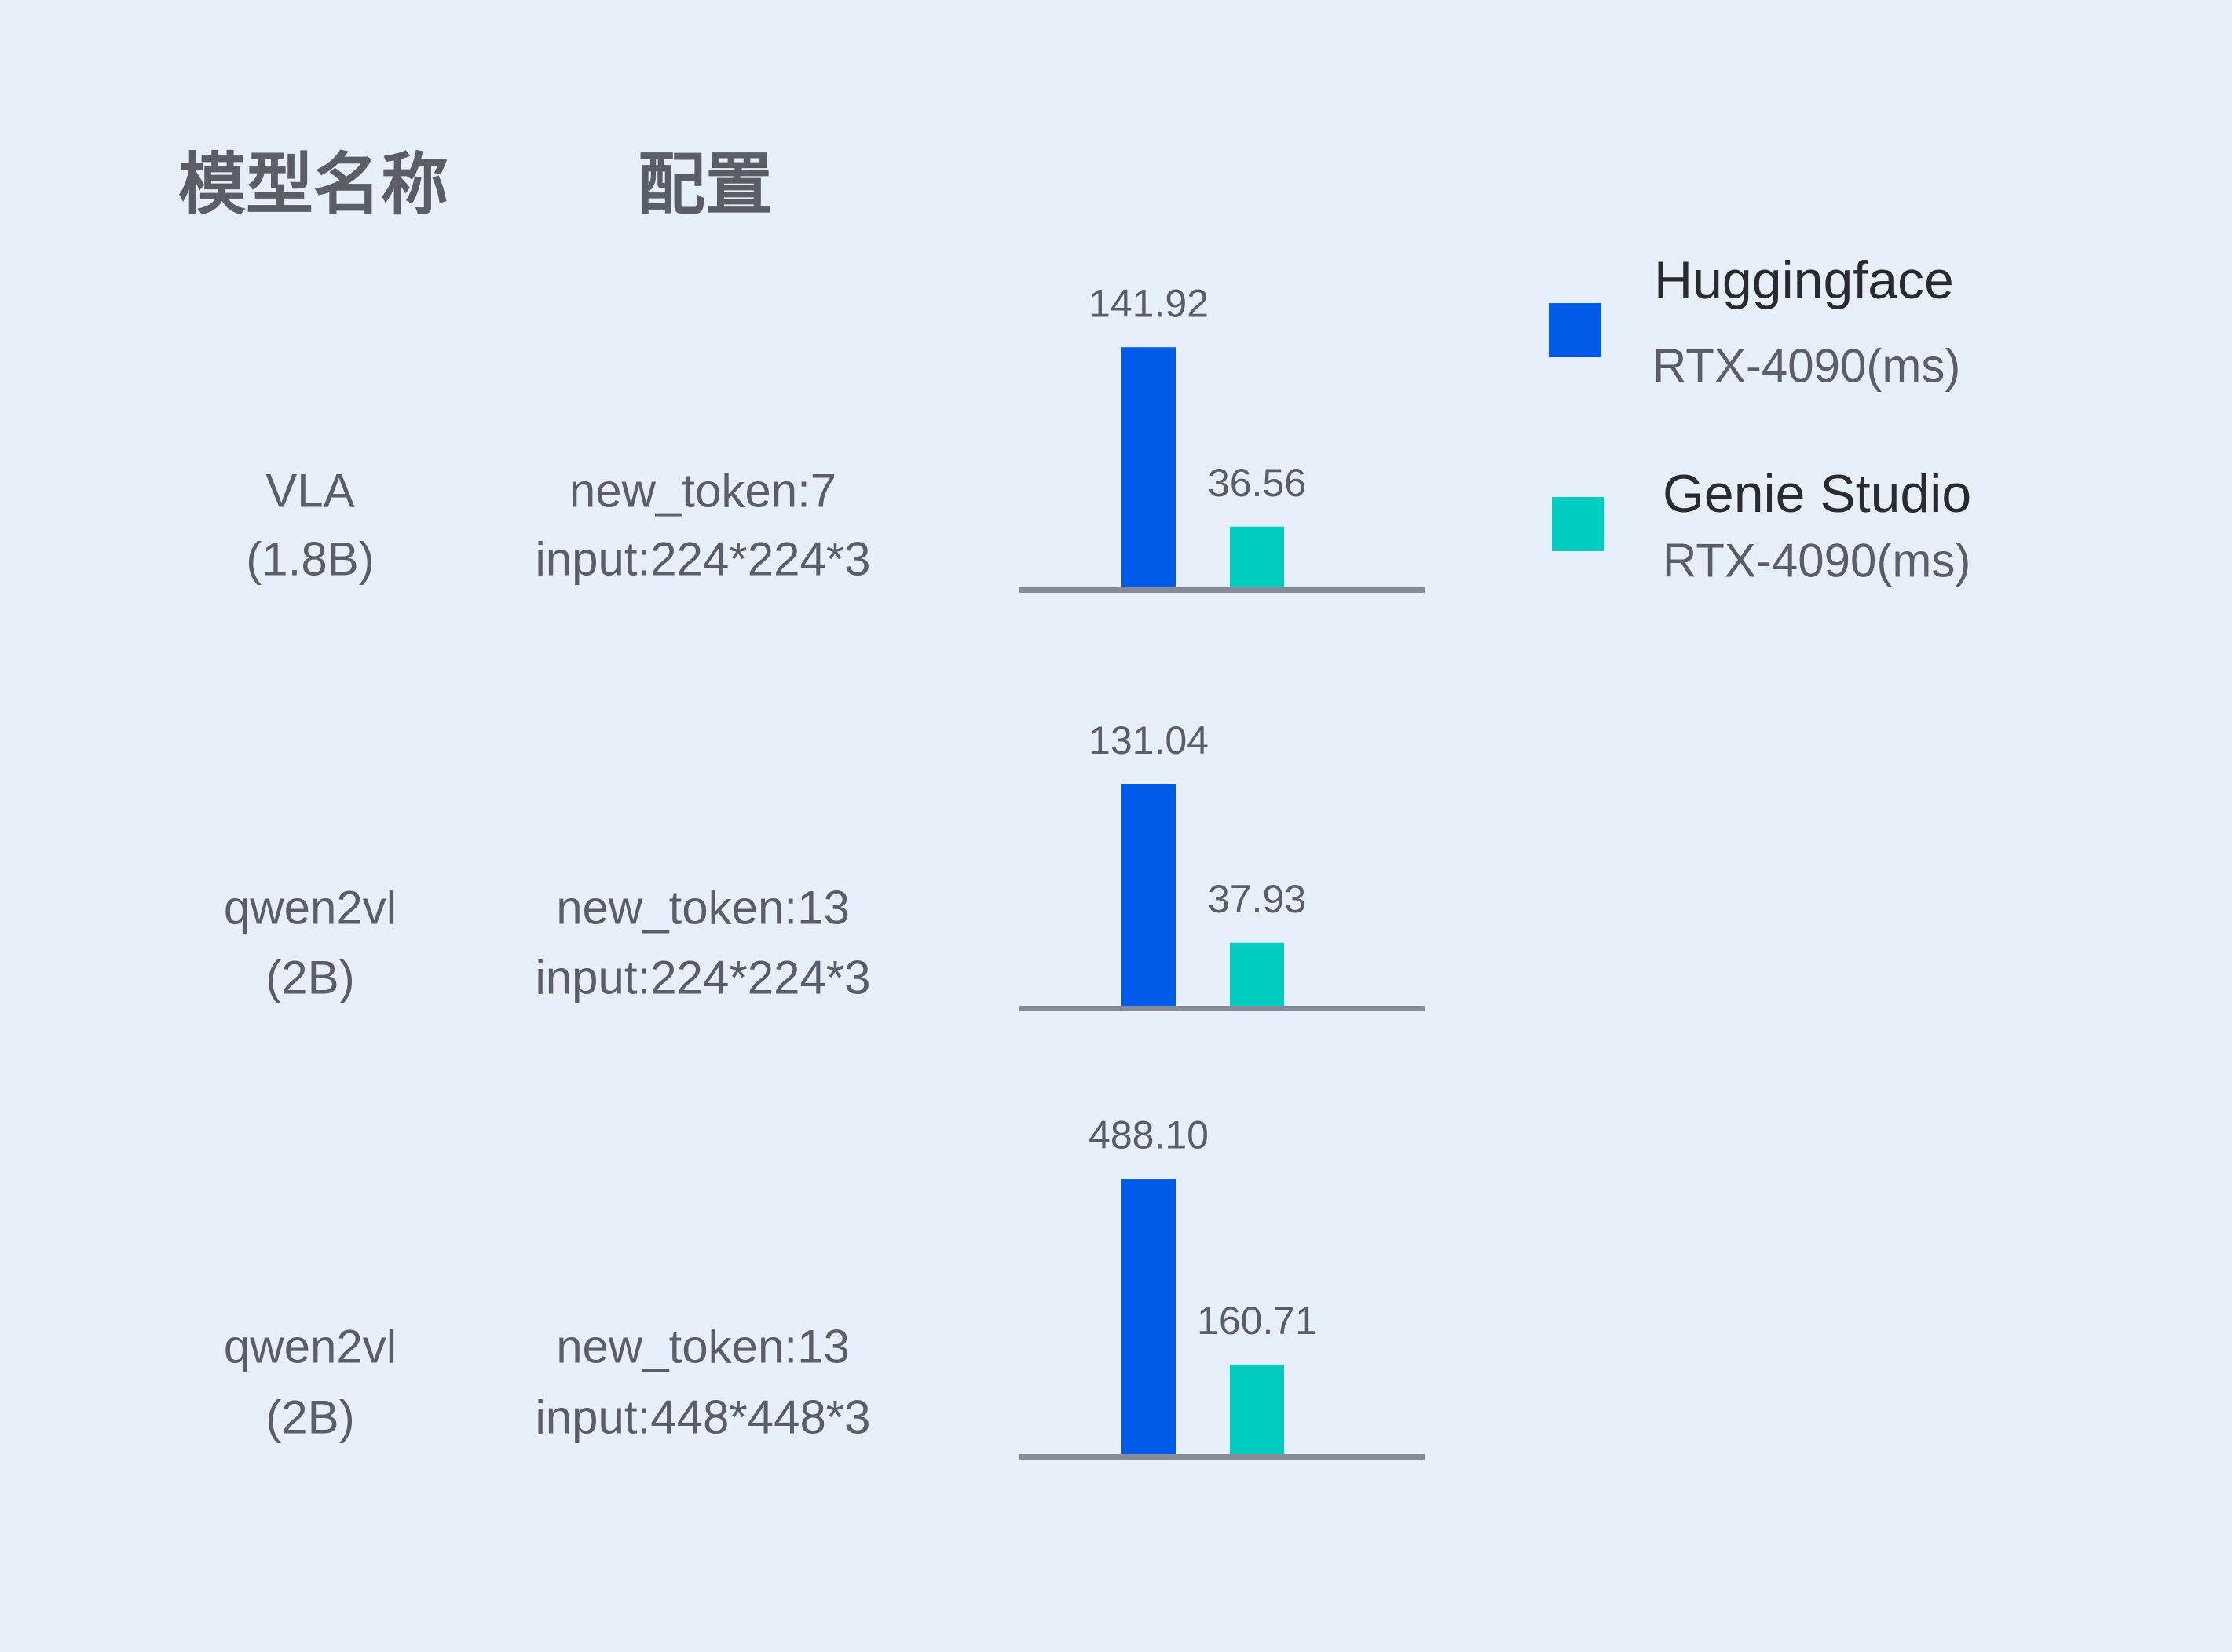  What do you see at coordinates (1257, 1321) in the screenshot?
I see `data-label: 160.71` at bounding box center [1257, 1321].